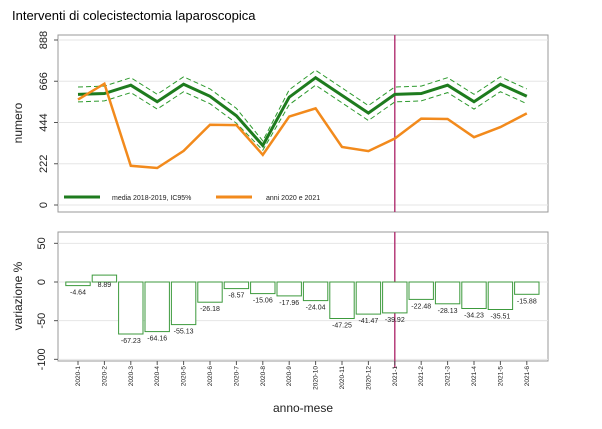 Image resolution: width=602 pixels, height=429 pixels. I want to click on x-tick-label: 2020-3, so click(131, 376).